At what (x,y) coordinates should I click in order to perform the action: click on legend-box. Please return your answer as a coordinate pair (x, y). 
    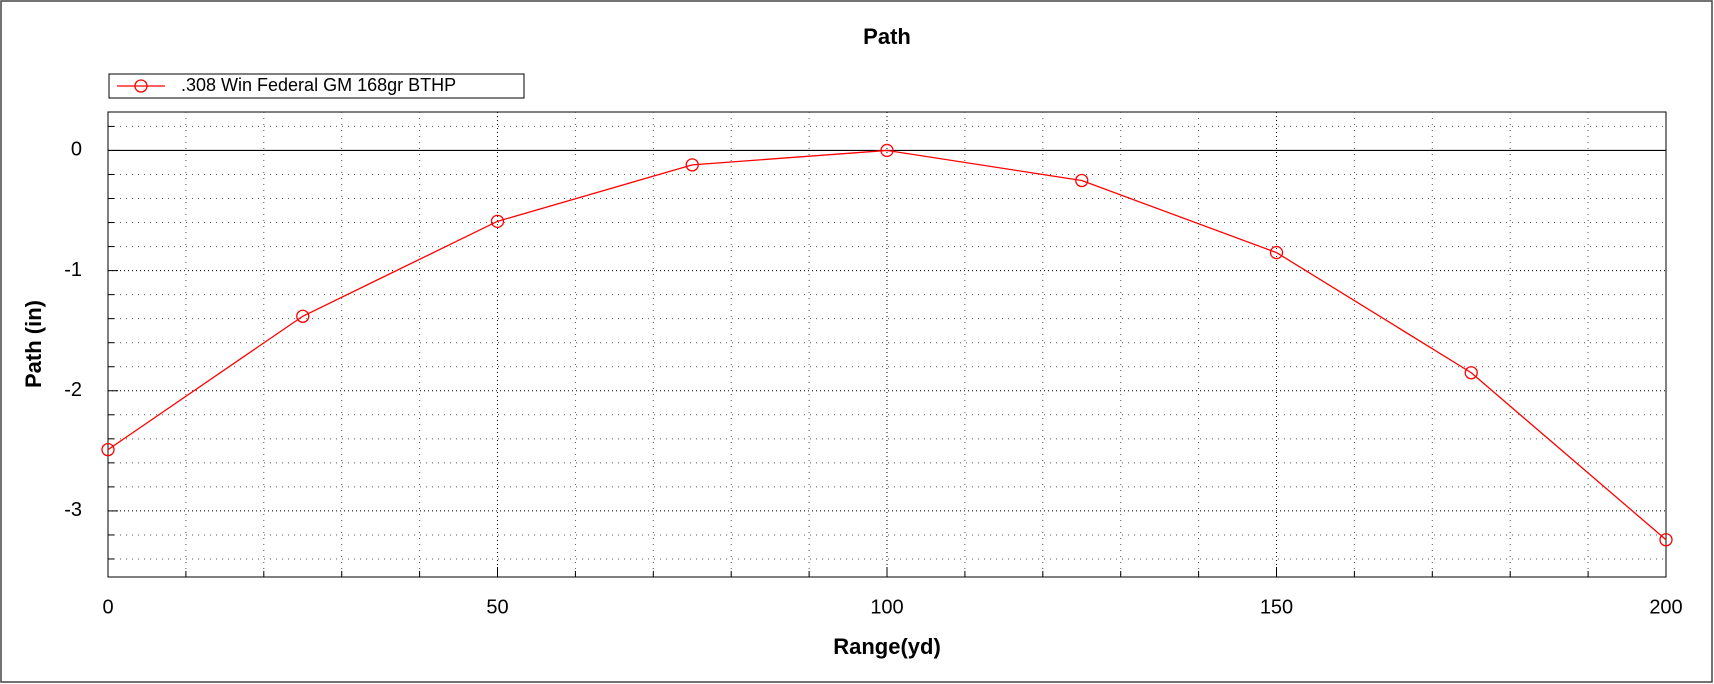
    Looking at the image, I should click on (316, 86).